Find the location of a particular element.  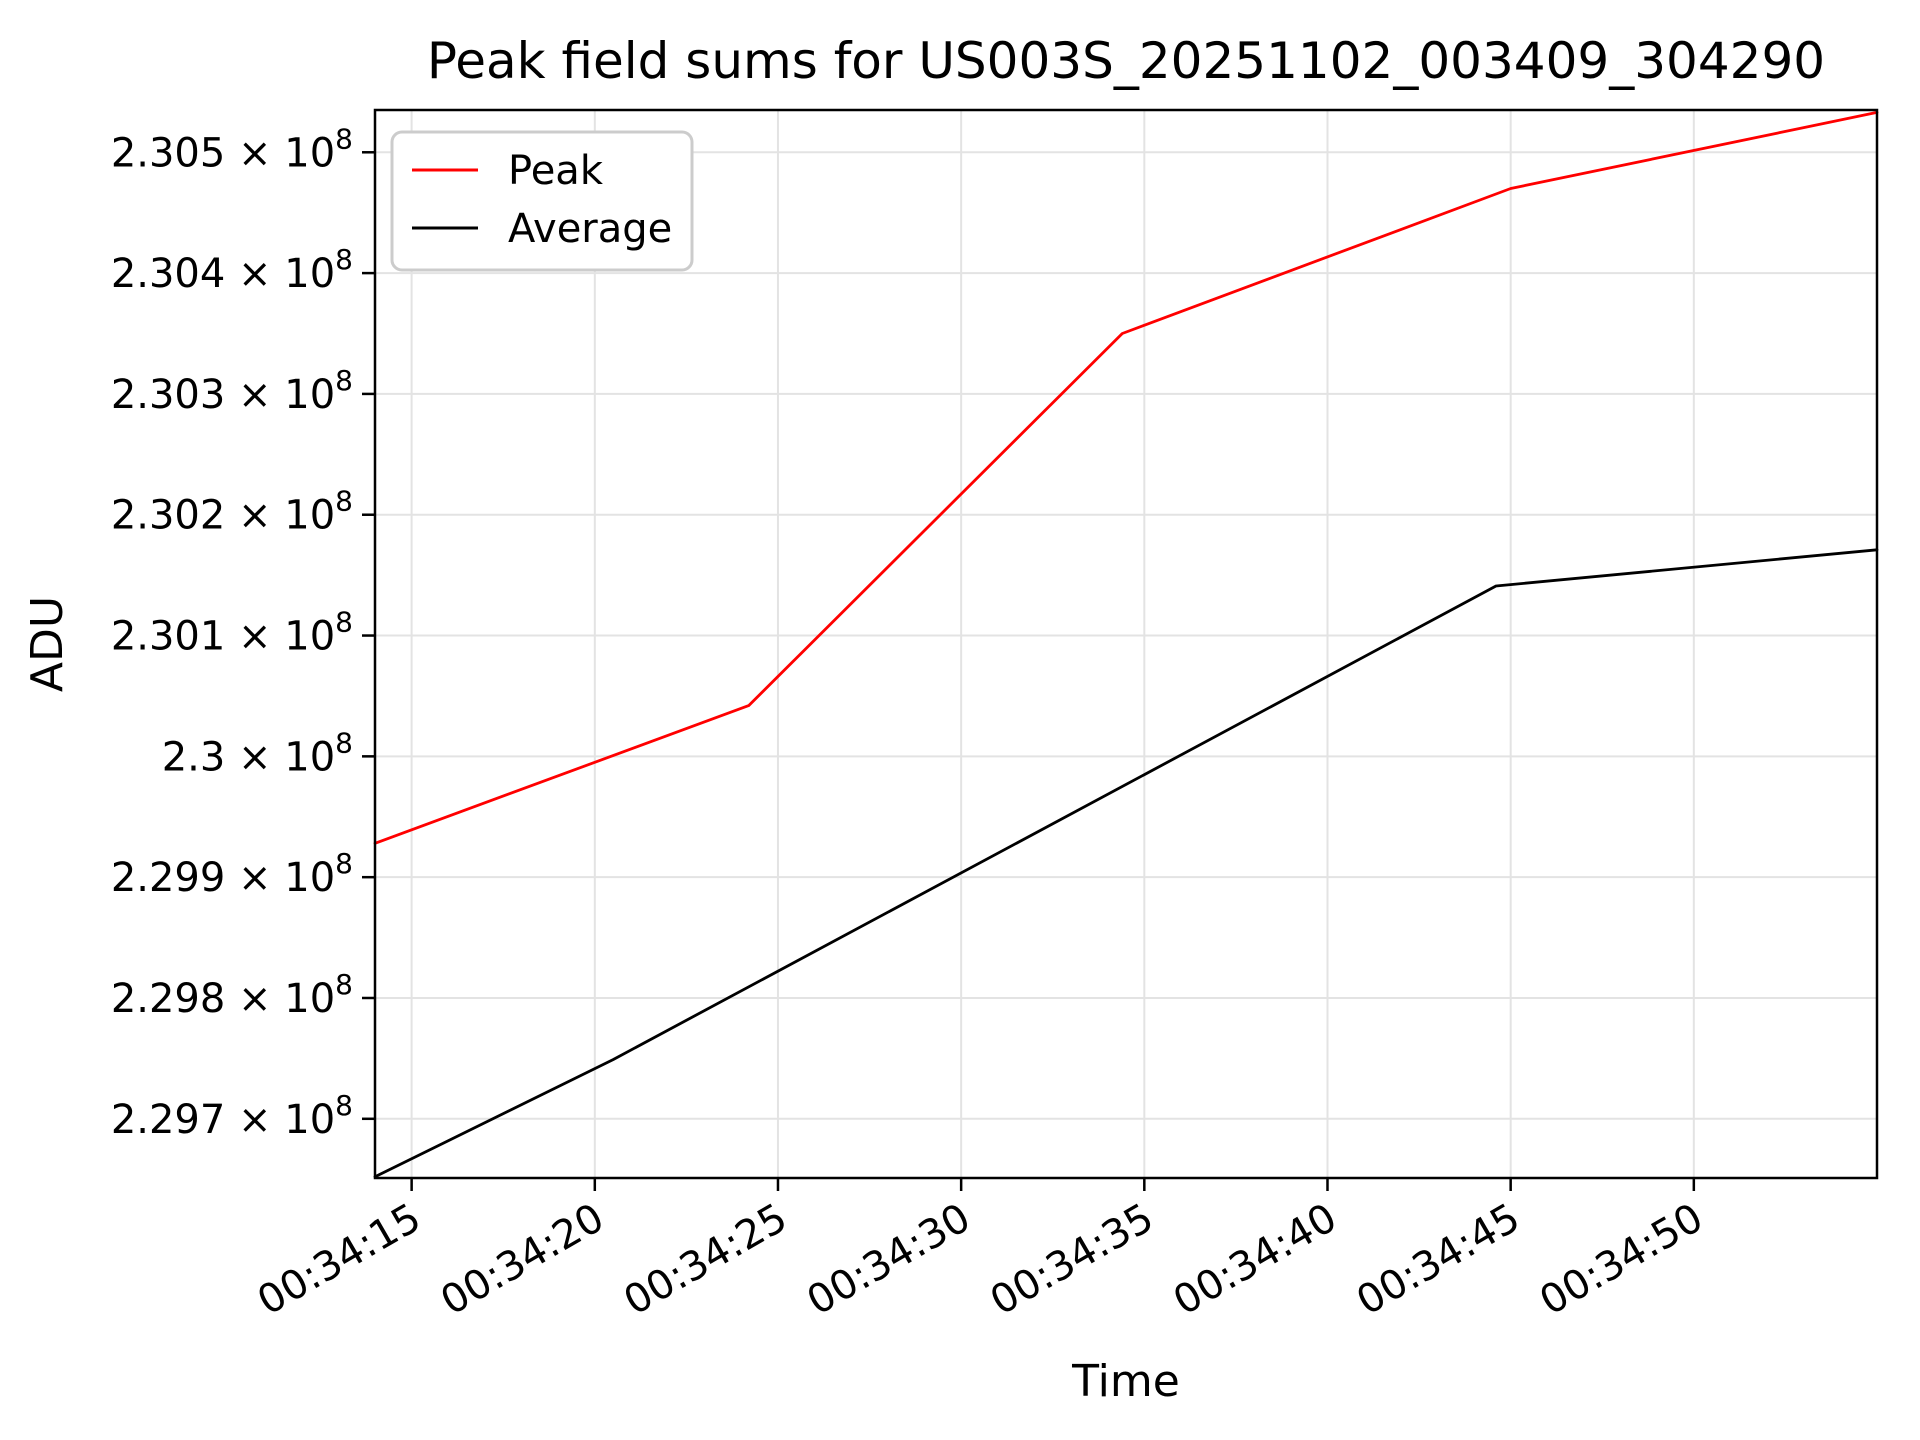

legend-label-peak: Peak is located at coordinates (556, 171).